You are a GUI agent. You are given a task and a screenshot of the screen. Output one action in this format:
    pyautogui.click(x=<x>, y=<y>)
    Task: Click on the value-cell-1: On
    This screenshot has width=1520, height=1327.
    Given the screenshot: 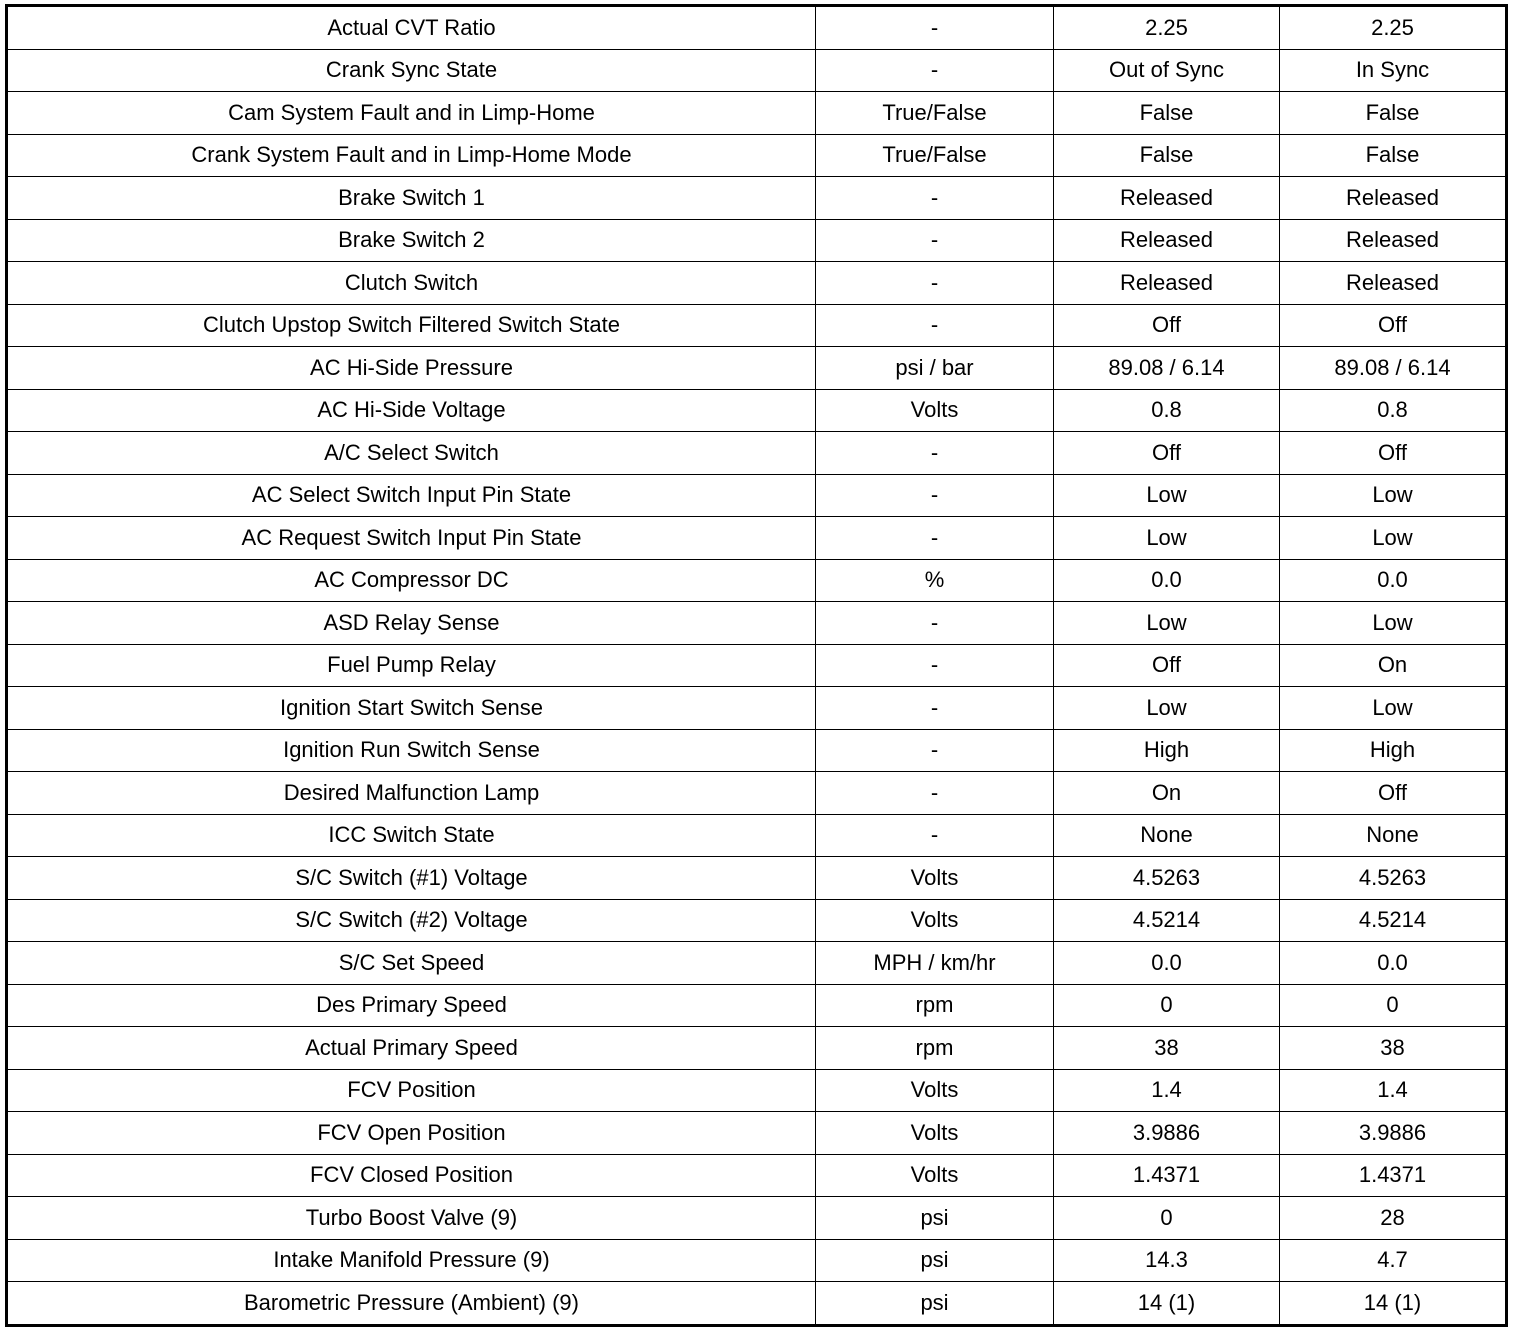 What is the action you would take?
    pyautogui.click(x=1166, y=793)
    